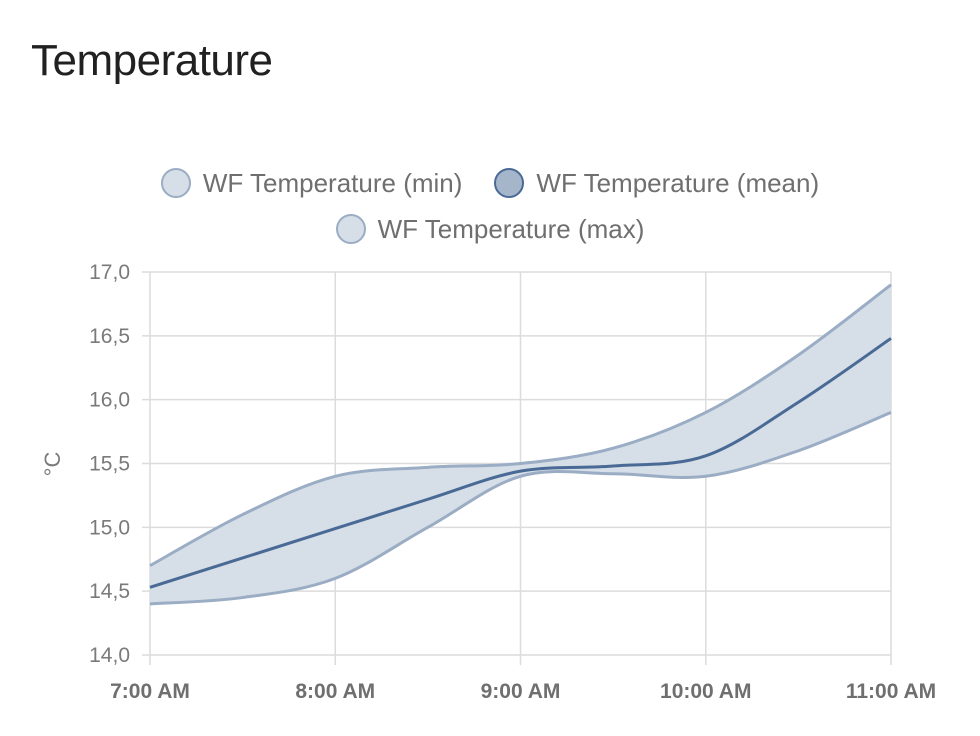 The height and width of the screenshot is (736, 980). Describe the element at coordinates (705, 691) in the screenshot. I see `x-tick-label: 10:00 AM` at that location.